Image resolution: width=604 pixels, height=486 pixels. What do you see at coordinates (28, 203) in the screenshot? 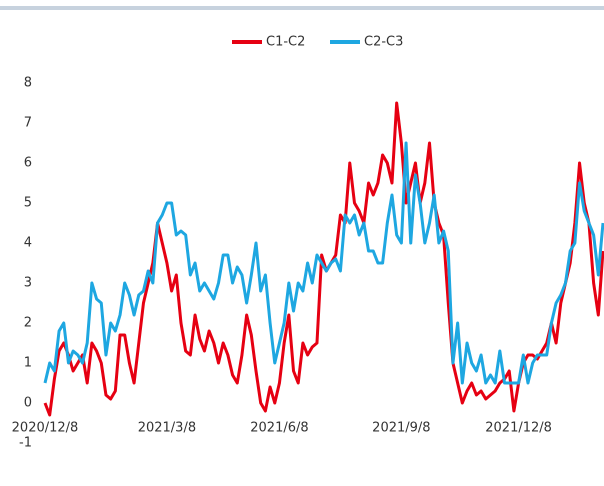
I see `y-tick-label: 5` at bounding box center [28, 203].